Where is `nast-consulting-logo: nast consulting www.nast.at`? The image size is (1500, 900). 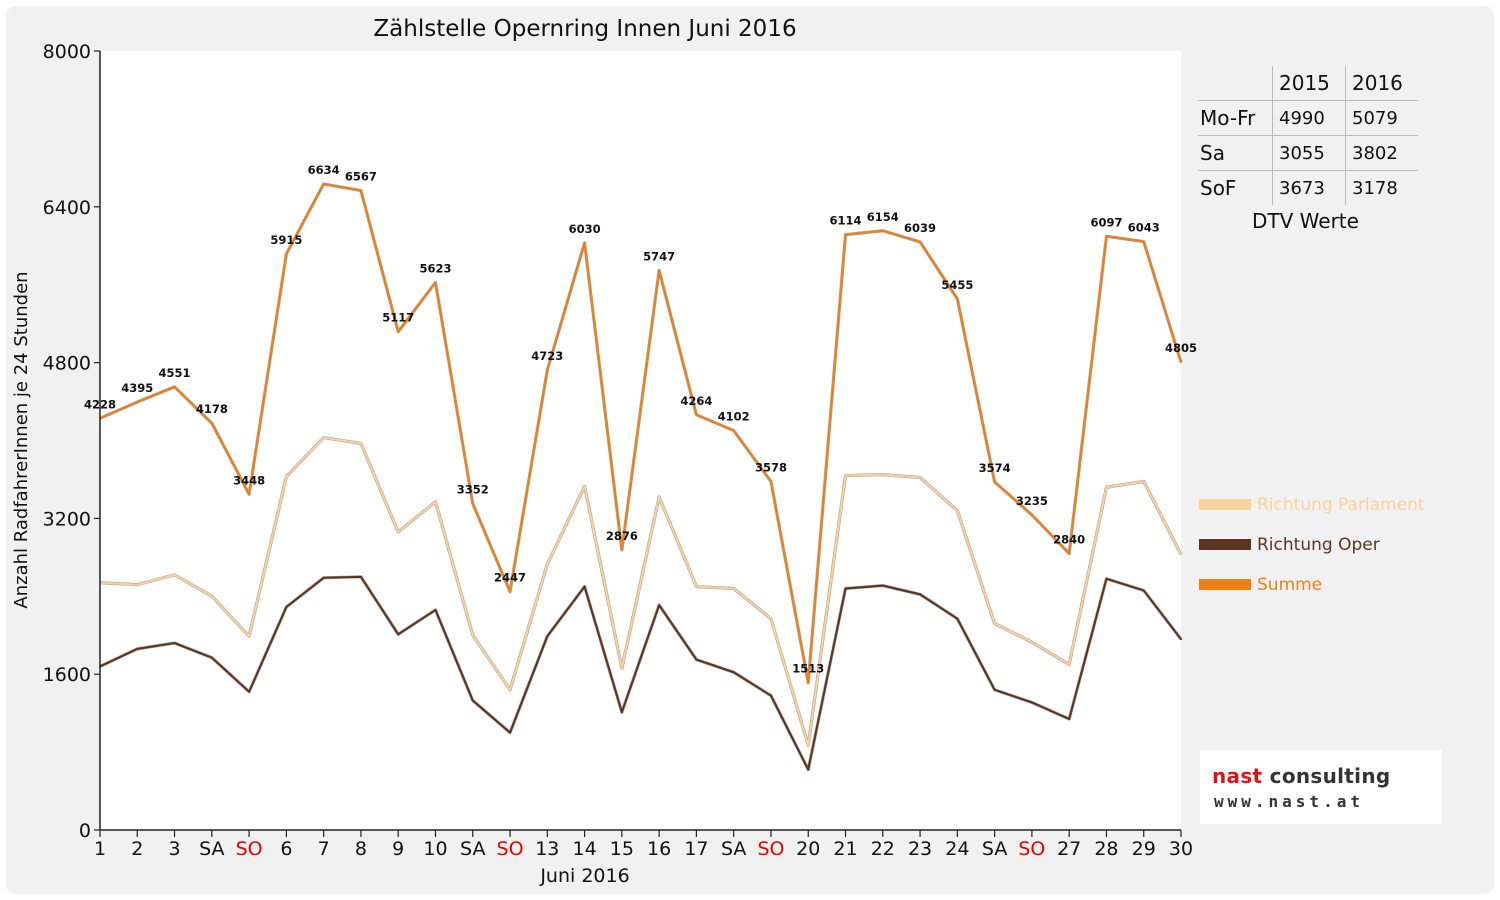 nast-consulting-logo: nast consulting www.nast.at is located at coordinates (1321, 787).